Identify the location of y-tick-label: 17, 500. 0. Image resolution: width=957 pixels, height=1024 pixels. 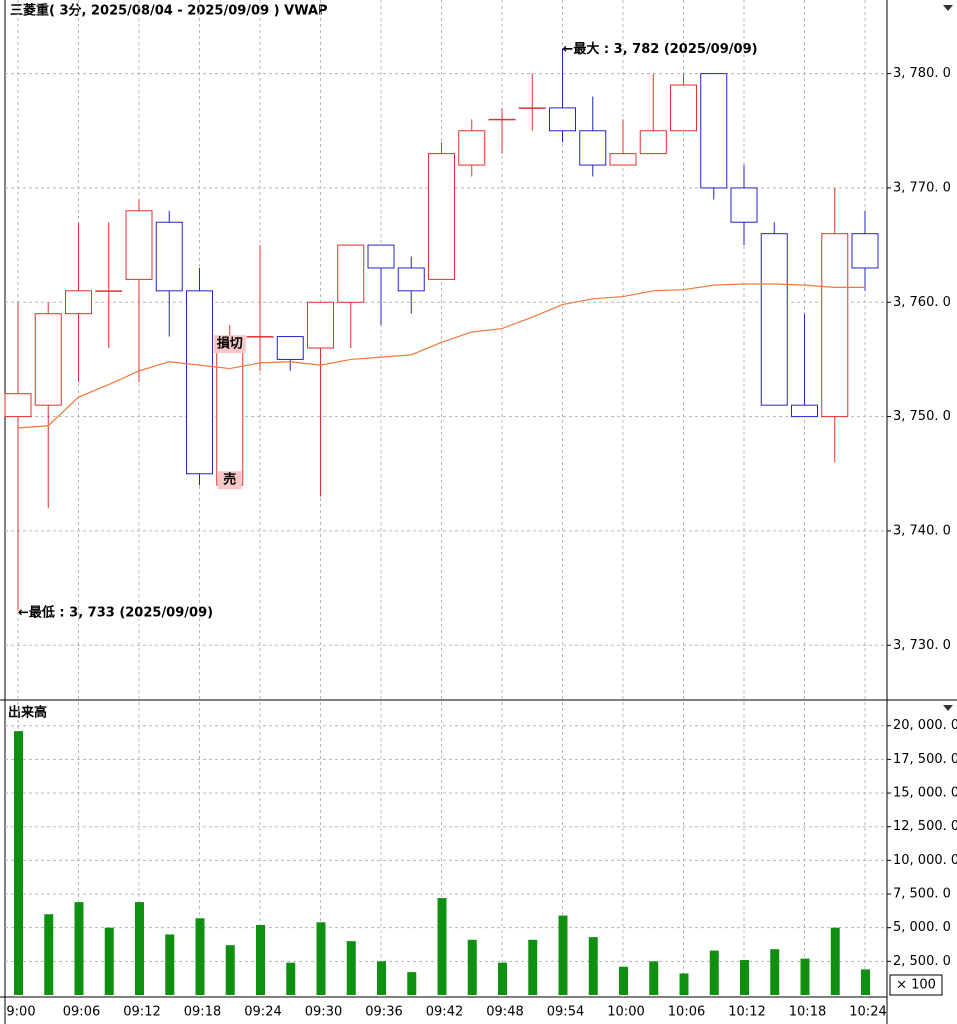
(925, 759).